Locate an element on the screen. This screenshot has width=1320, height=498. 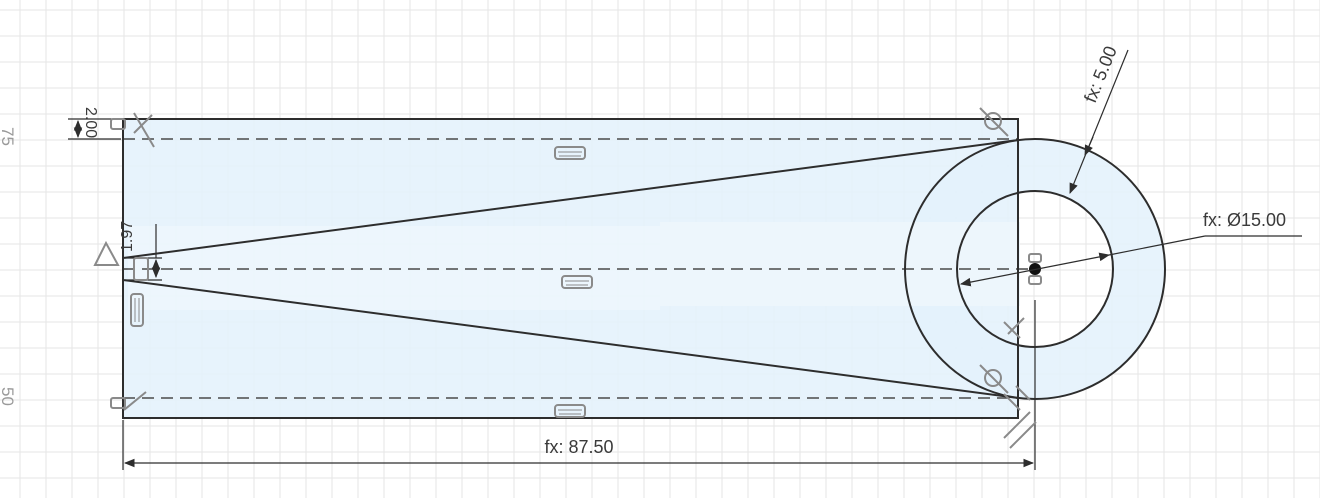
offset-top-dimension-value: 2.00 is located at coordinates (90, 122).